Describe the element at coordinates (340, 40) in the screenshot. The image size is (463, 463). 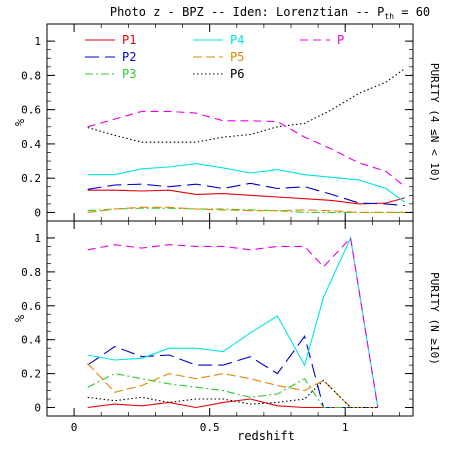
I see `legend-label-p: P` at that location.